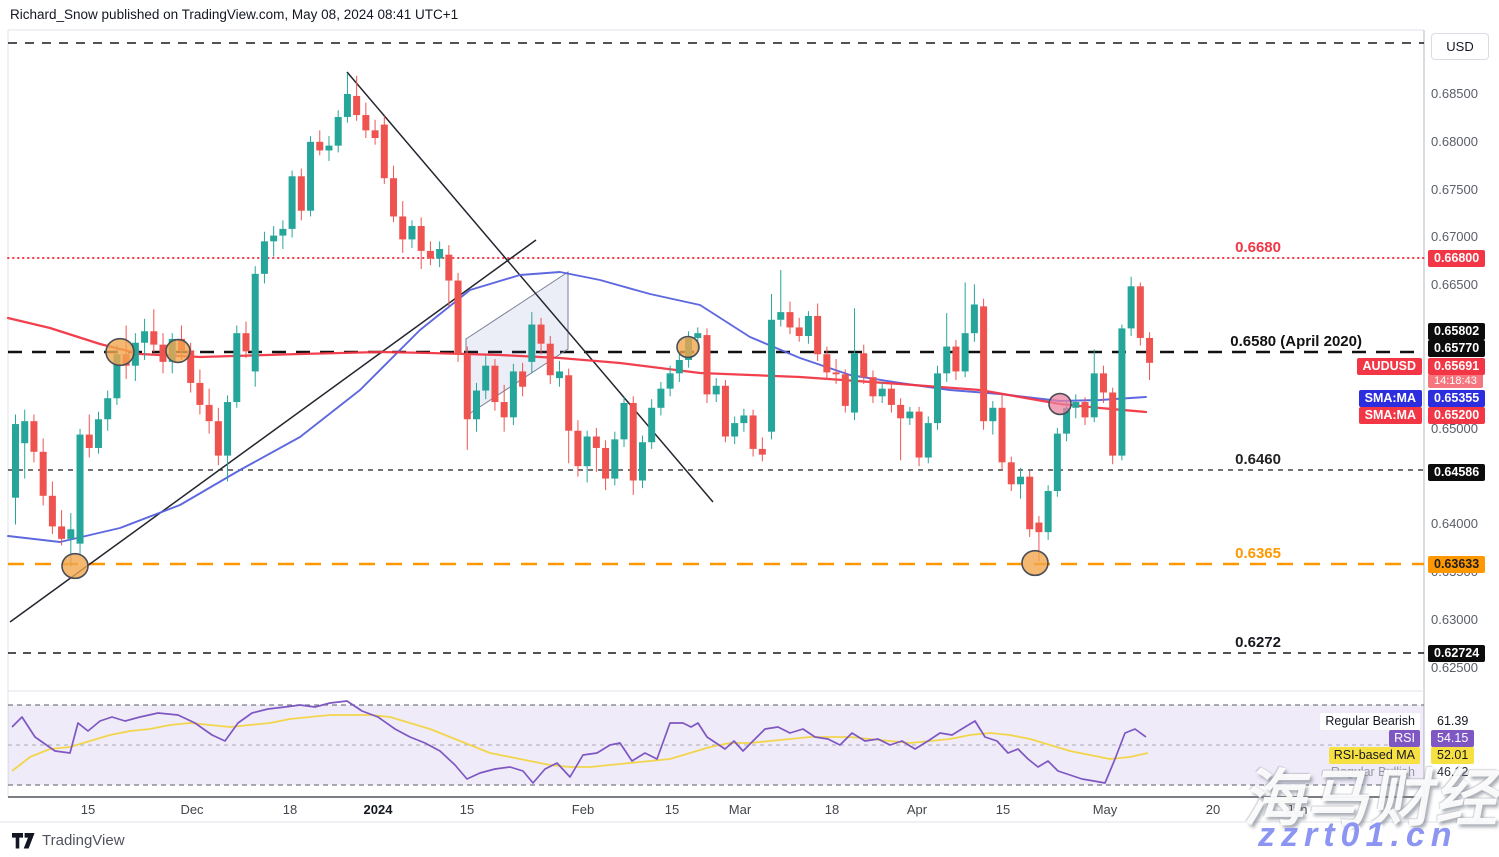 This screenshot has width=1499, height=857. I want to click on level-63633-badge: 0.63633, so click(1457, 564).